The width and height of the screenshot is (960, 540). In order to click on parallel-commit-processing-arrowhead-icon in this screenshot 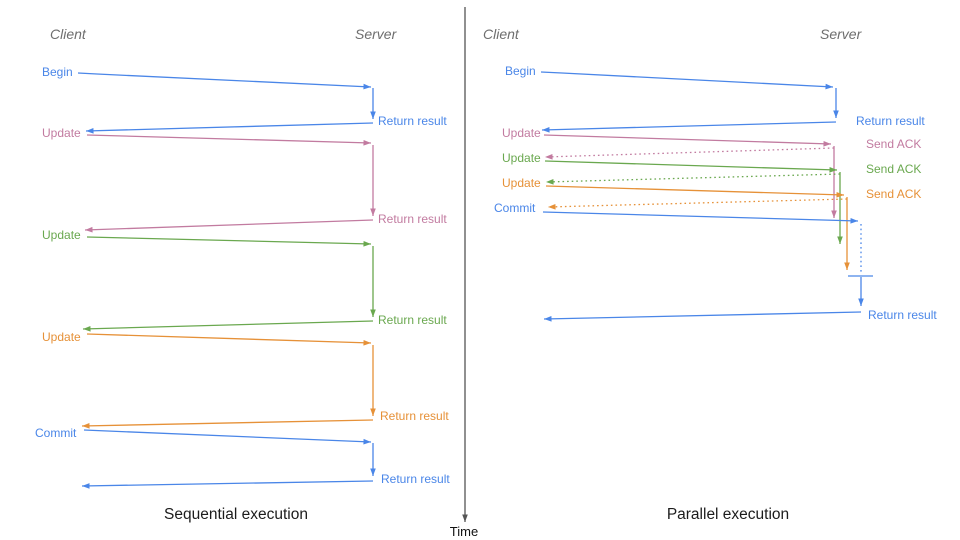, I will do `click(861, 302)`.